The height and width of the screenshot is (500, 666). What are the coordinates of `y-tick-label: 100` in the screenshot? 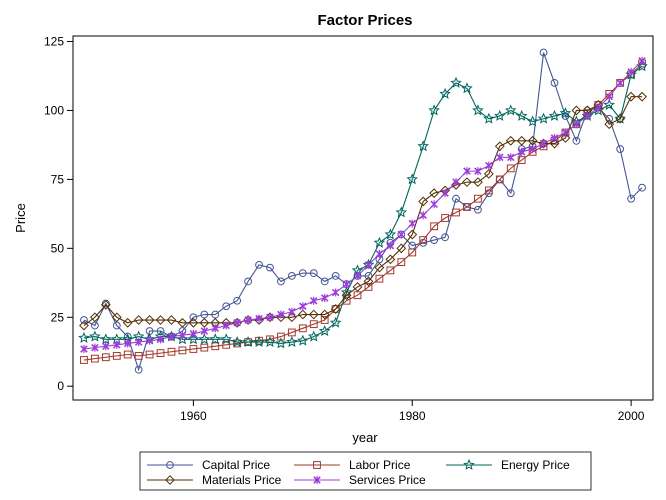 It's located at (54, 110).